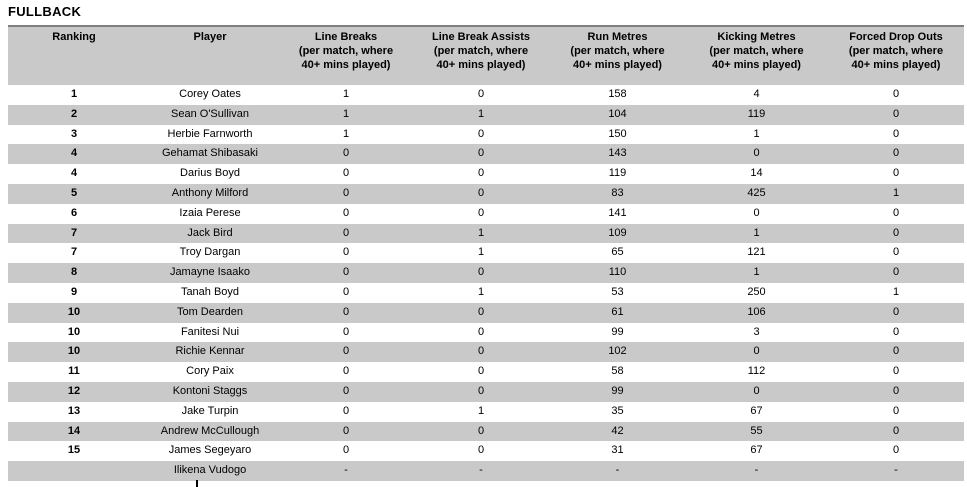 This screenshot has height=487, width=967. Describe the element at coordinates (210, 113) in the screenshot. I see `cell-player: Sean O'Sullivan` at that location.